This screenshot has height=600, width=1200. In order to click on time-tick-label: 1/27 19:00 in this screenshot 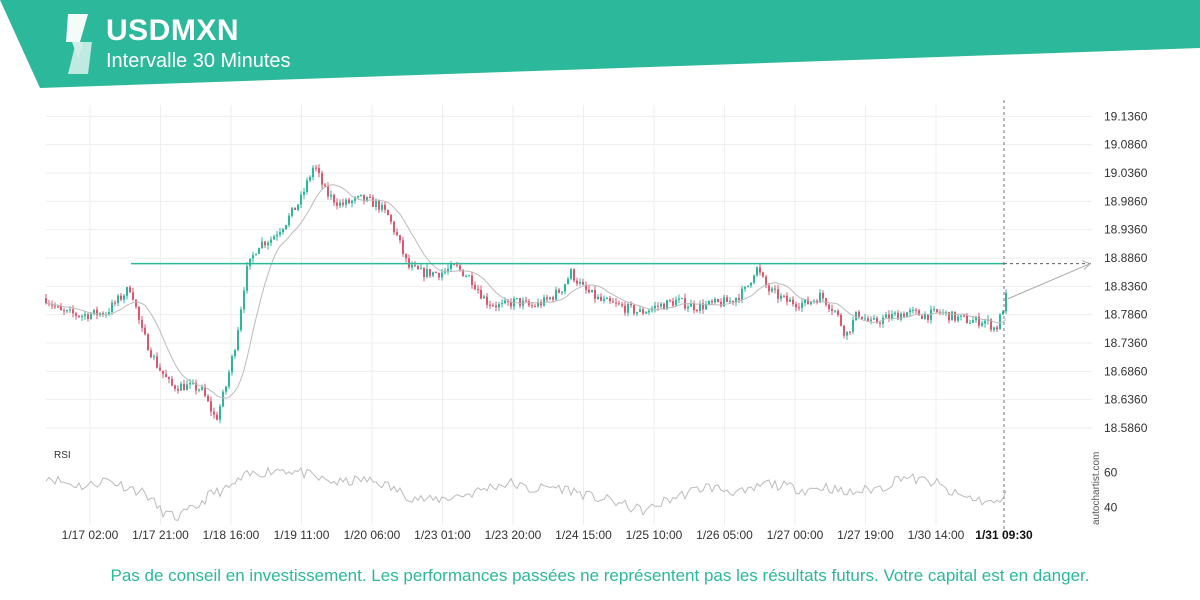, I will do `click(865, 535)`.